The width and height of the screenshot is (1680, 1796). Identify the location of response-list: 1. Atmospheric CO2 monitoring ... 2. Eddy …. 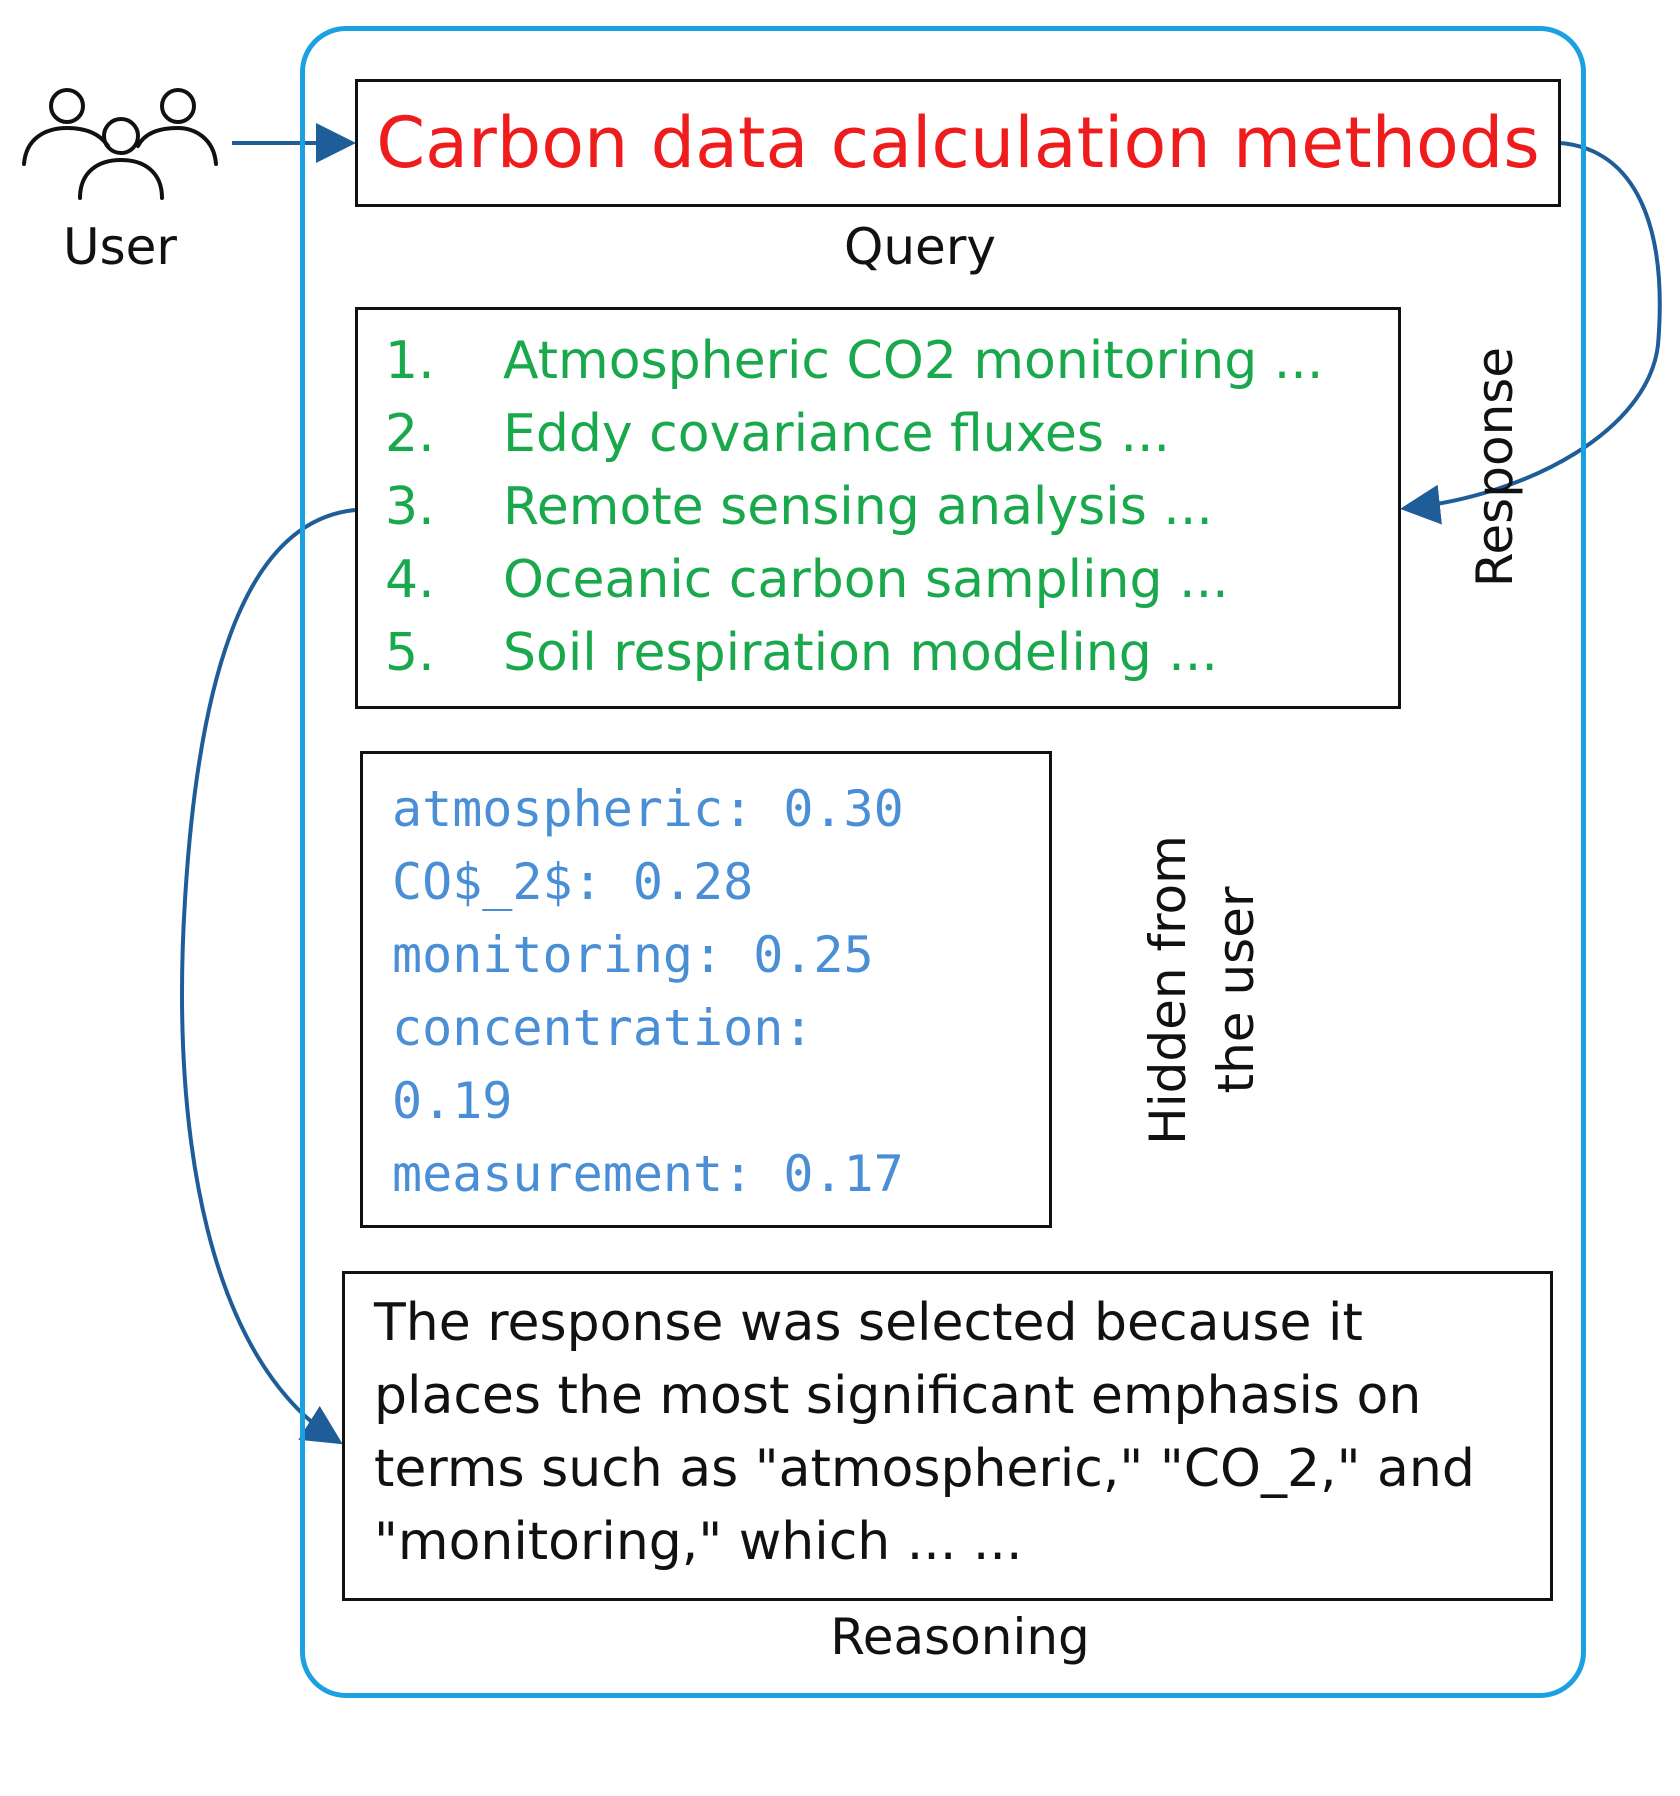
(890, 507).